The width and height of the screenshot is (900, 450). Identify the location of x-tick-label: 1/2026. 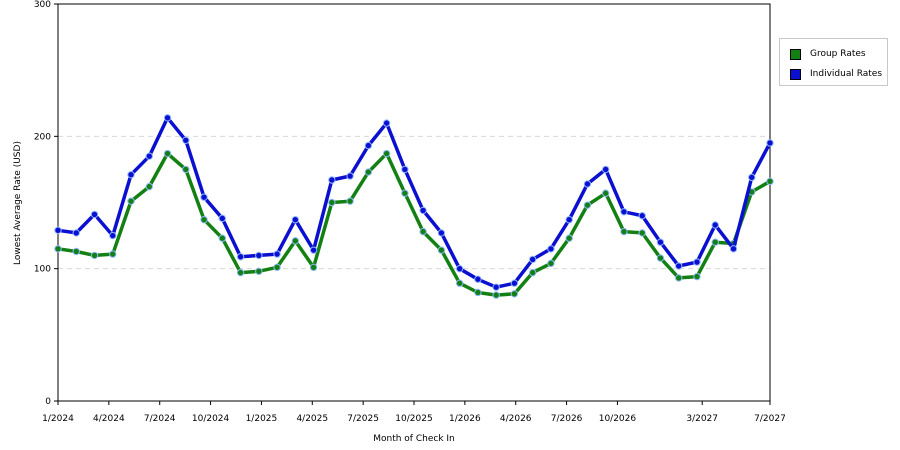
(465, 419).